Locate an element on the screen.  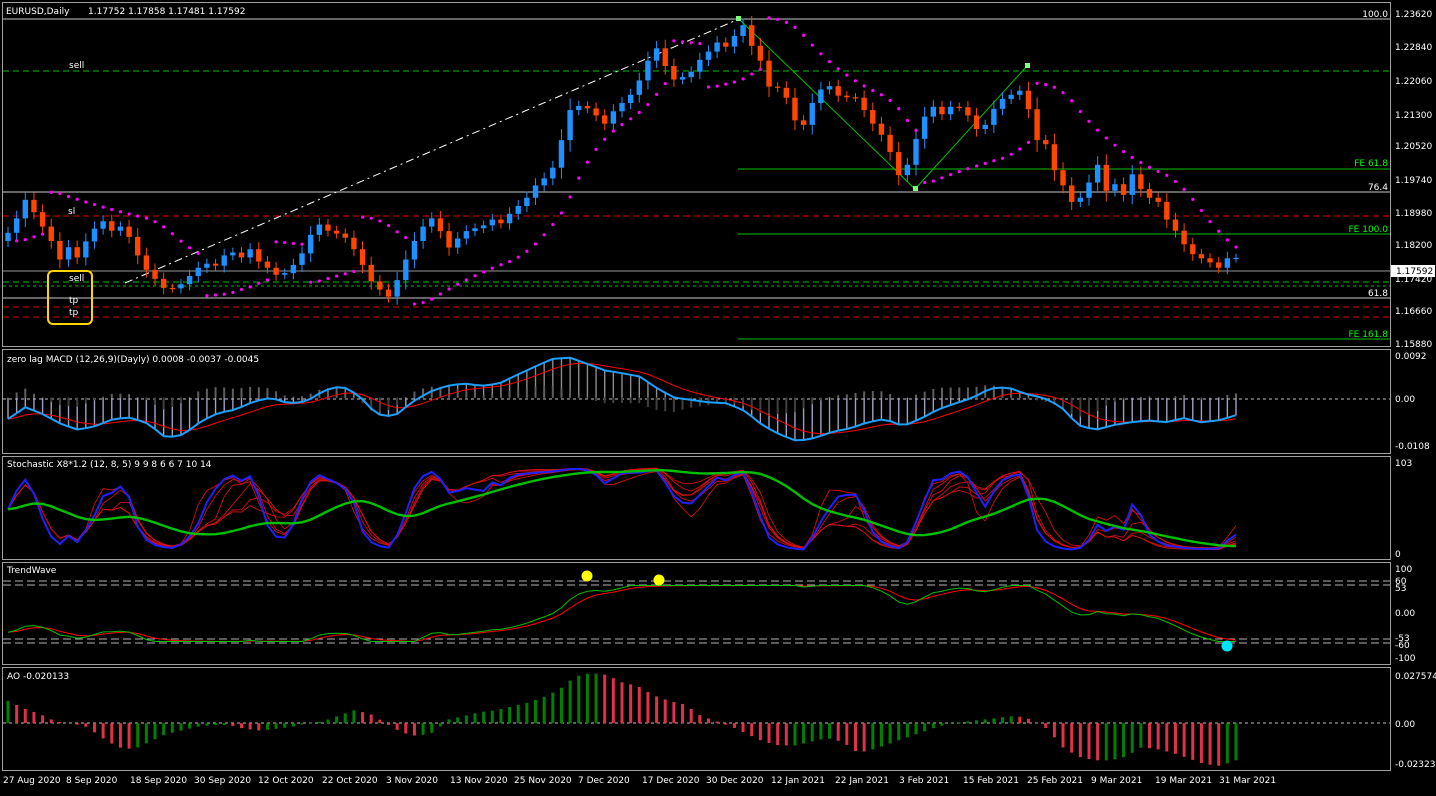
tw-tick: -60 is located at coordinates (1402, 646).